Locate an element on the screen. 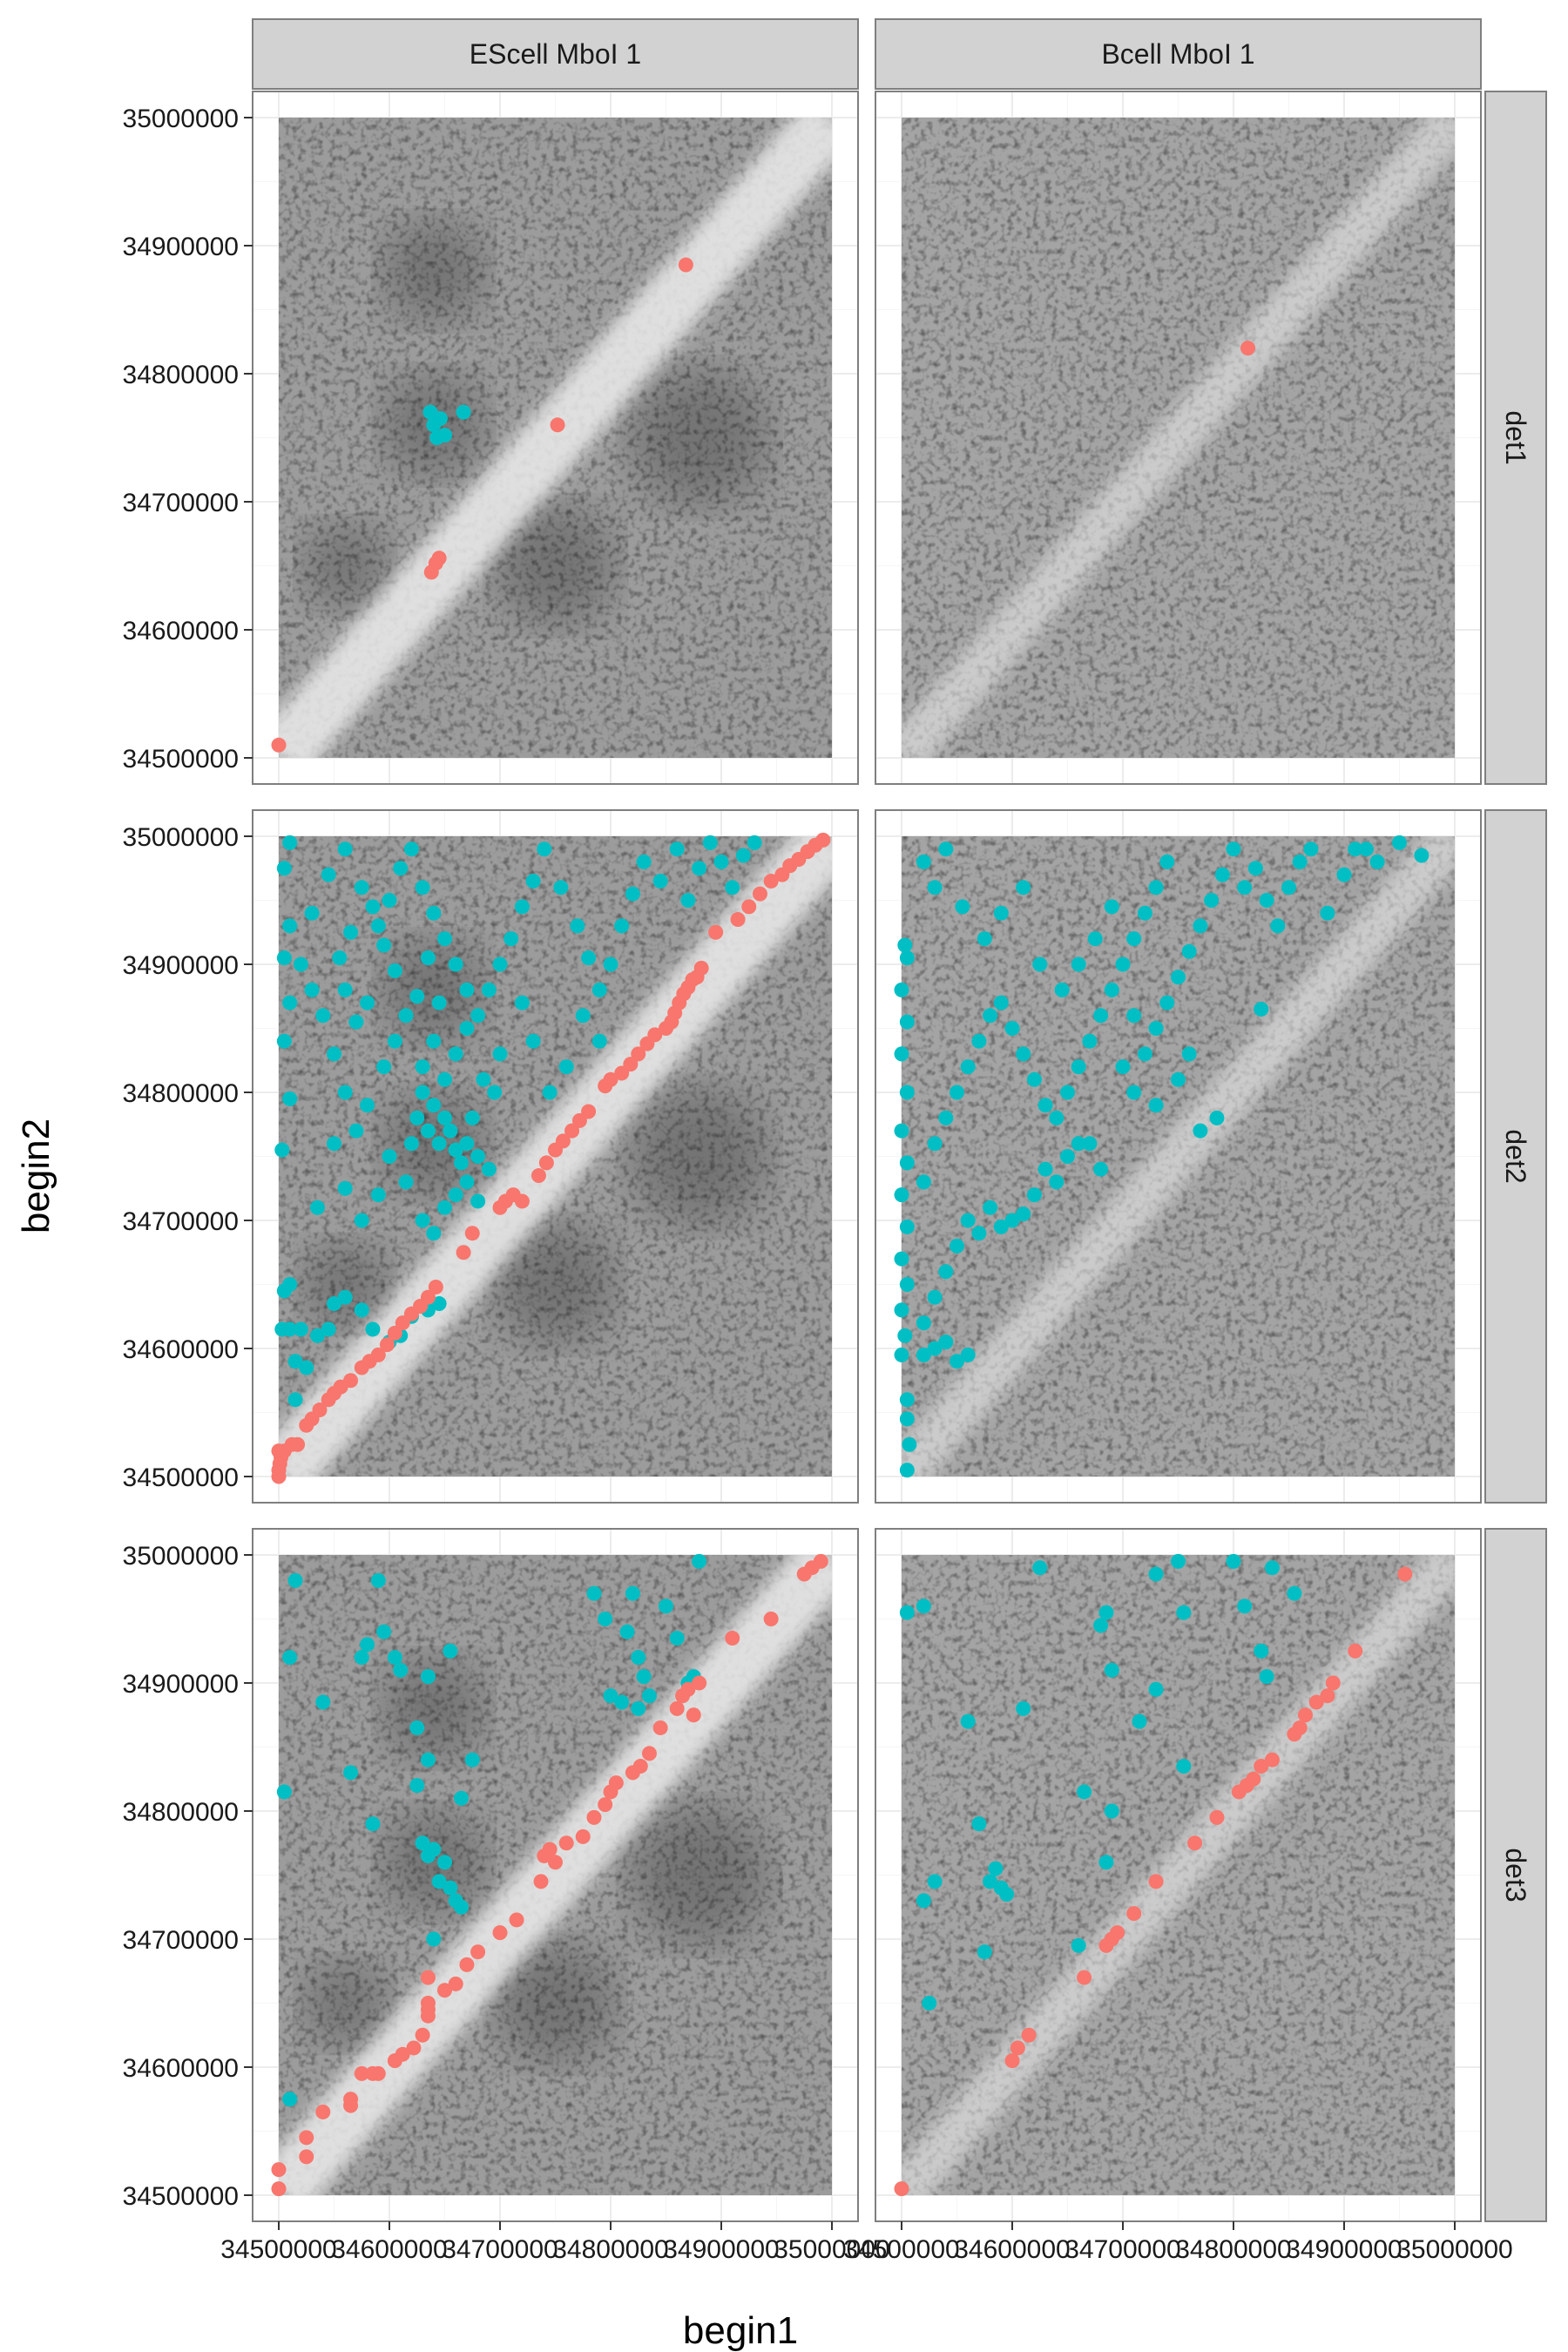 The image size is (1568, 2352). heatmap-diagonal is located at coordinates (555, 1875).